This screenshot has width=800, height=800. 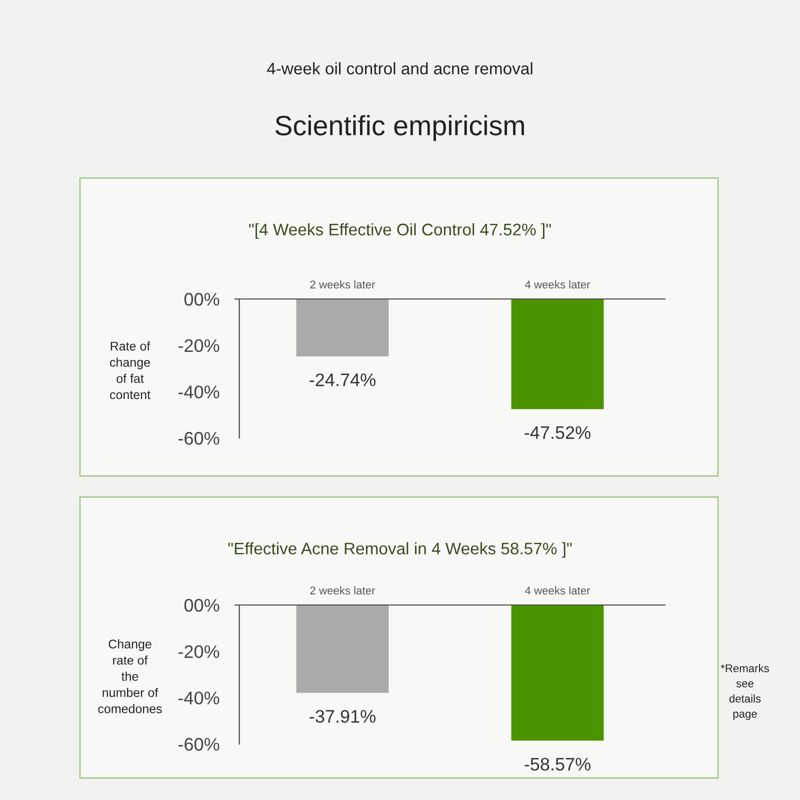 I want to click on text: *Remarks see details page, so click(x=744, y=692).